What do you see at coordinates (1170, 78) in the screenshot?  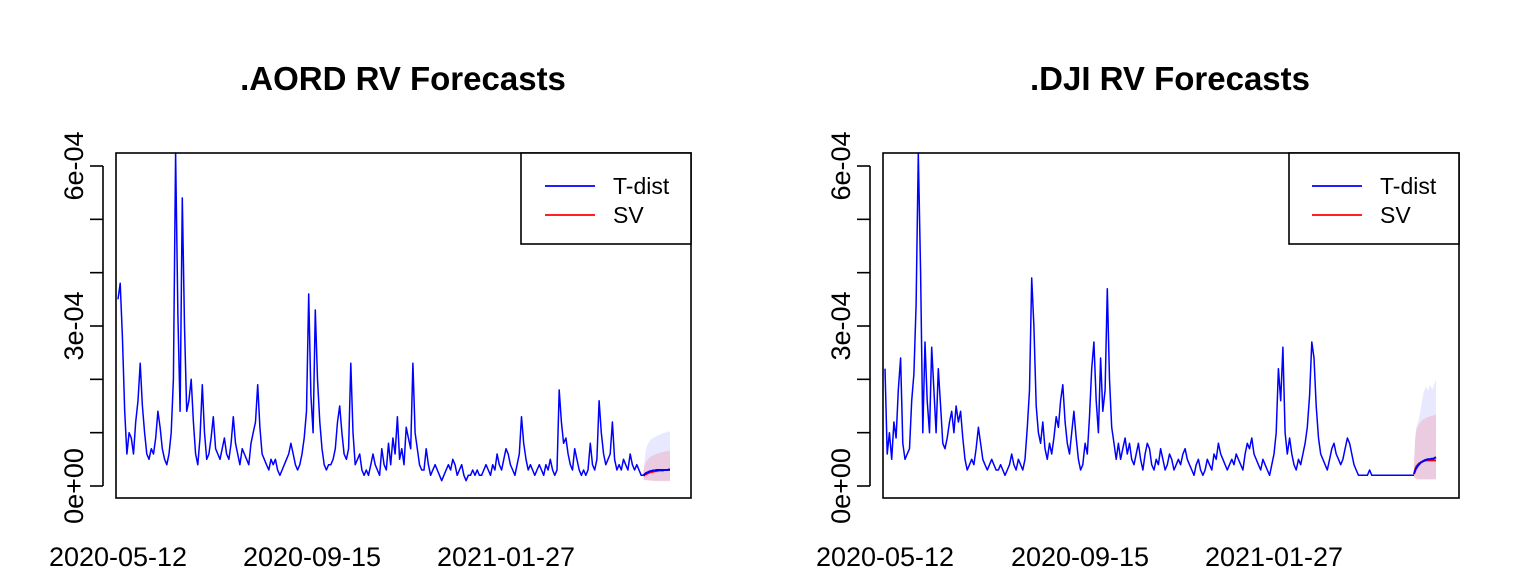 I see `chart-title: .DJI RV Forecasts` at bounding box center [1170, 78].